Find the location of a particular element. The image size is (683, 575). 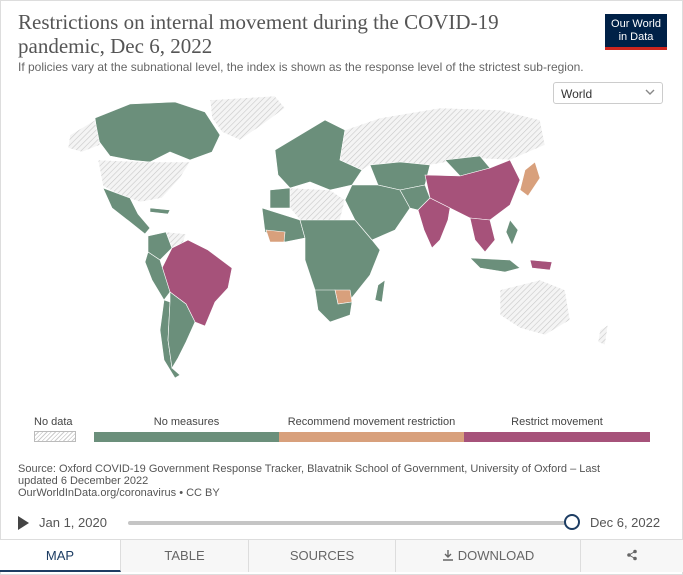

logo-line-2: in Data is located at coordinates (636, 37).